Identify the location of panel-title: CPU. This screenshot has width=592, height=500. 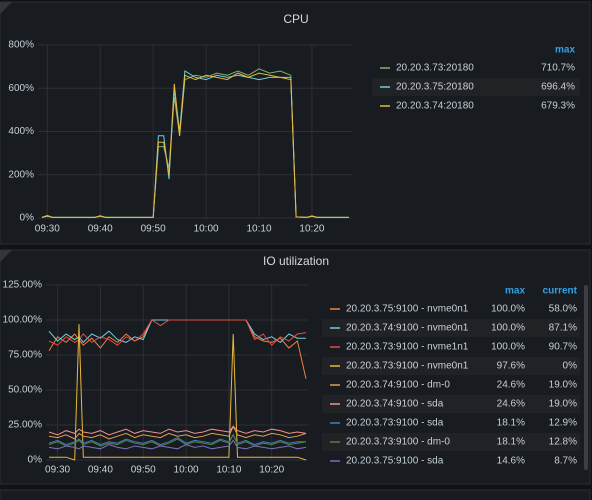
(295, 19).